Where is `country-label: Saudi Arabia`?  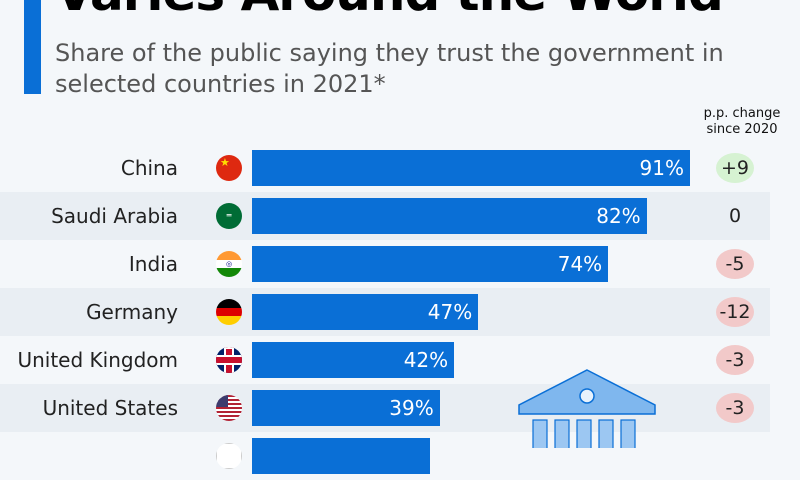
country-label: Saudi Arabia is located at coordinates (114, 216).